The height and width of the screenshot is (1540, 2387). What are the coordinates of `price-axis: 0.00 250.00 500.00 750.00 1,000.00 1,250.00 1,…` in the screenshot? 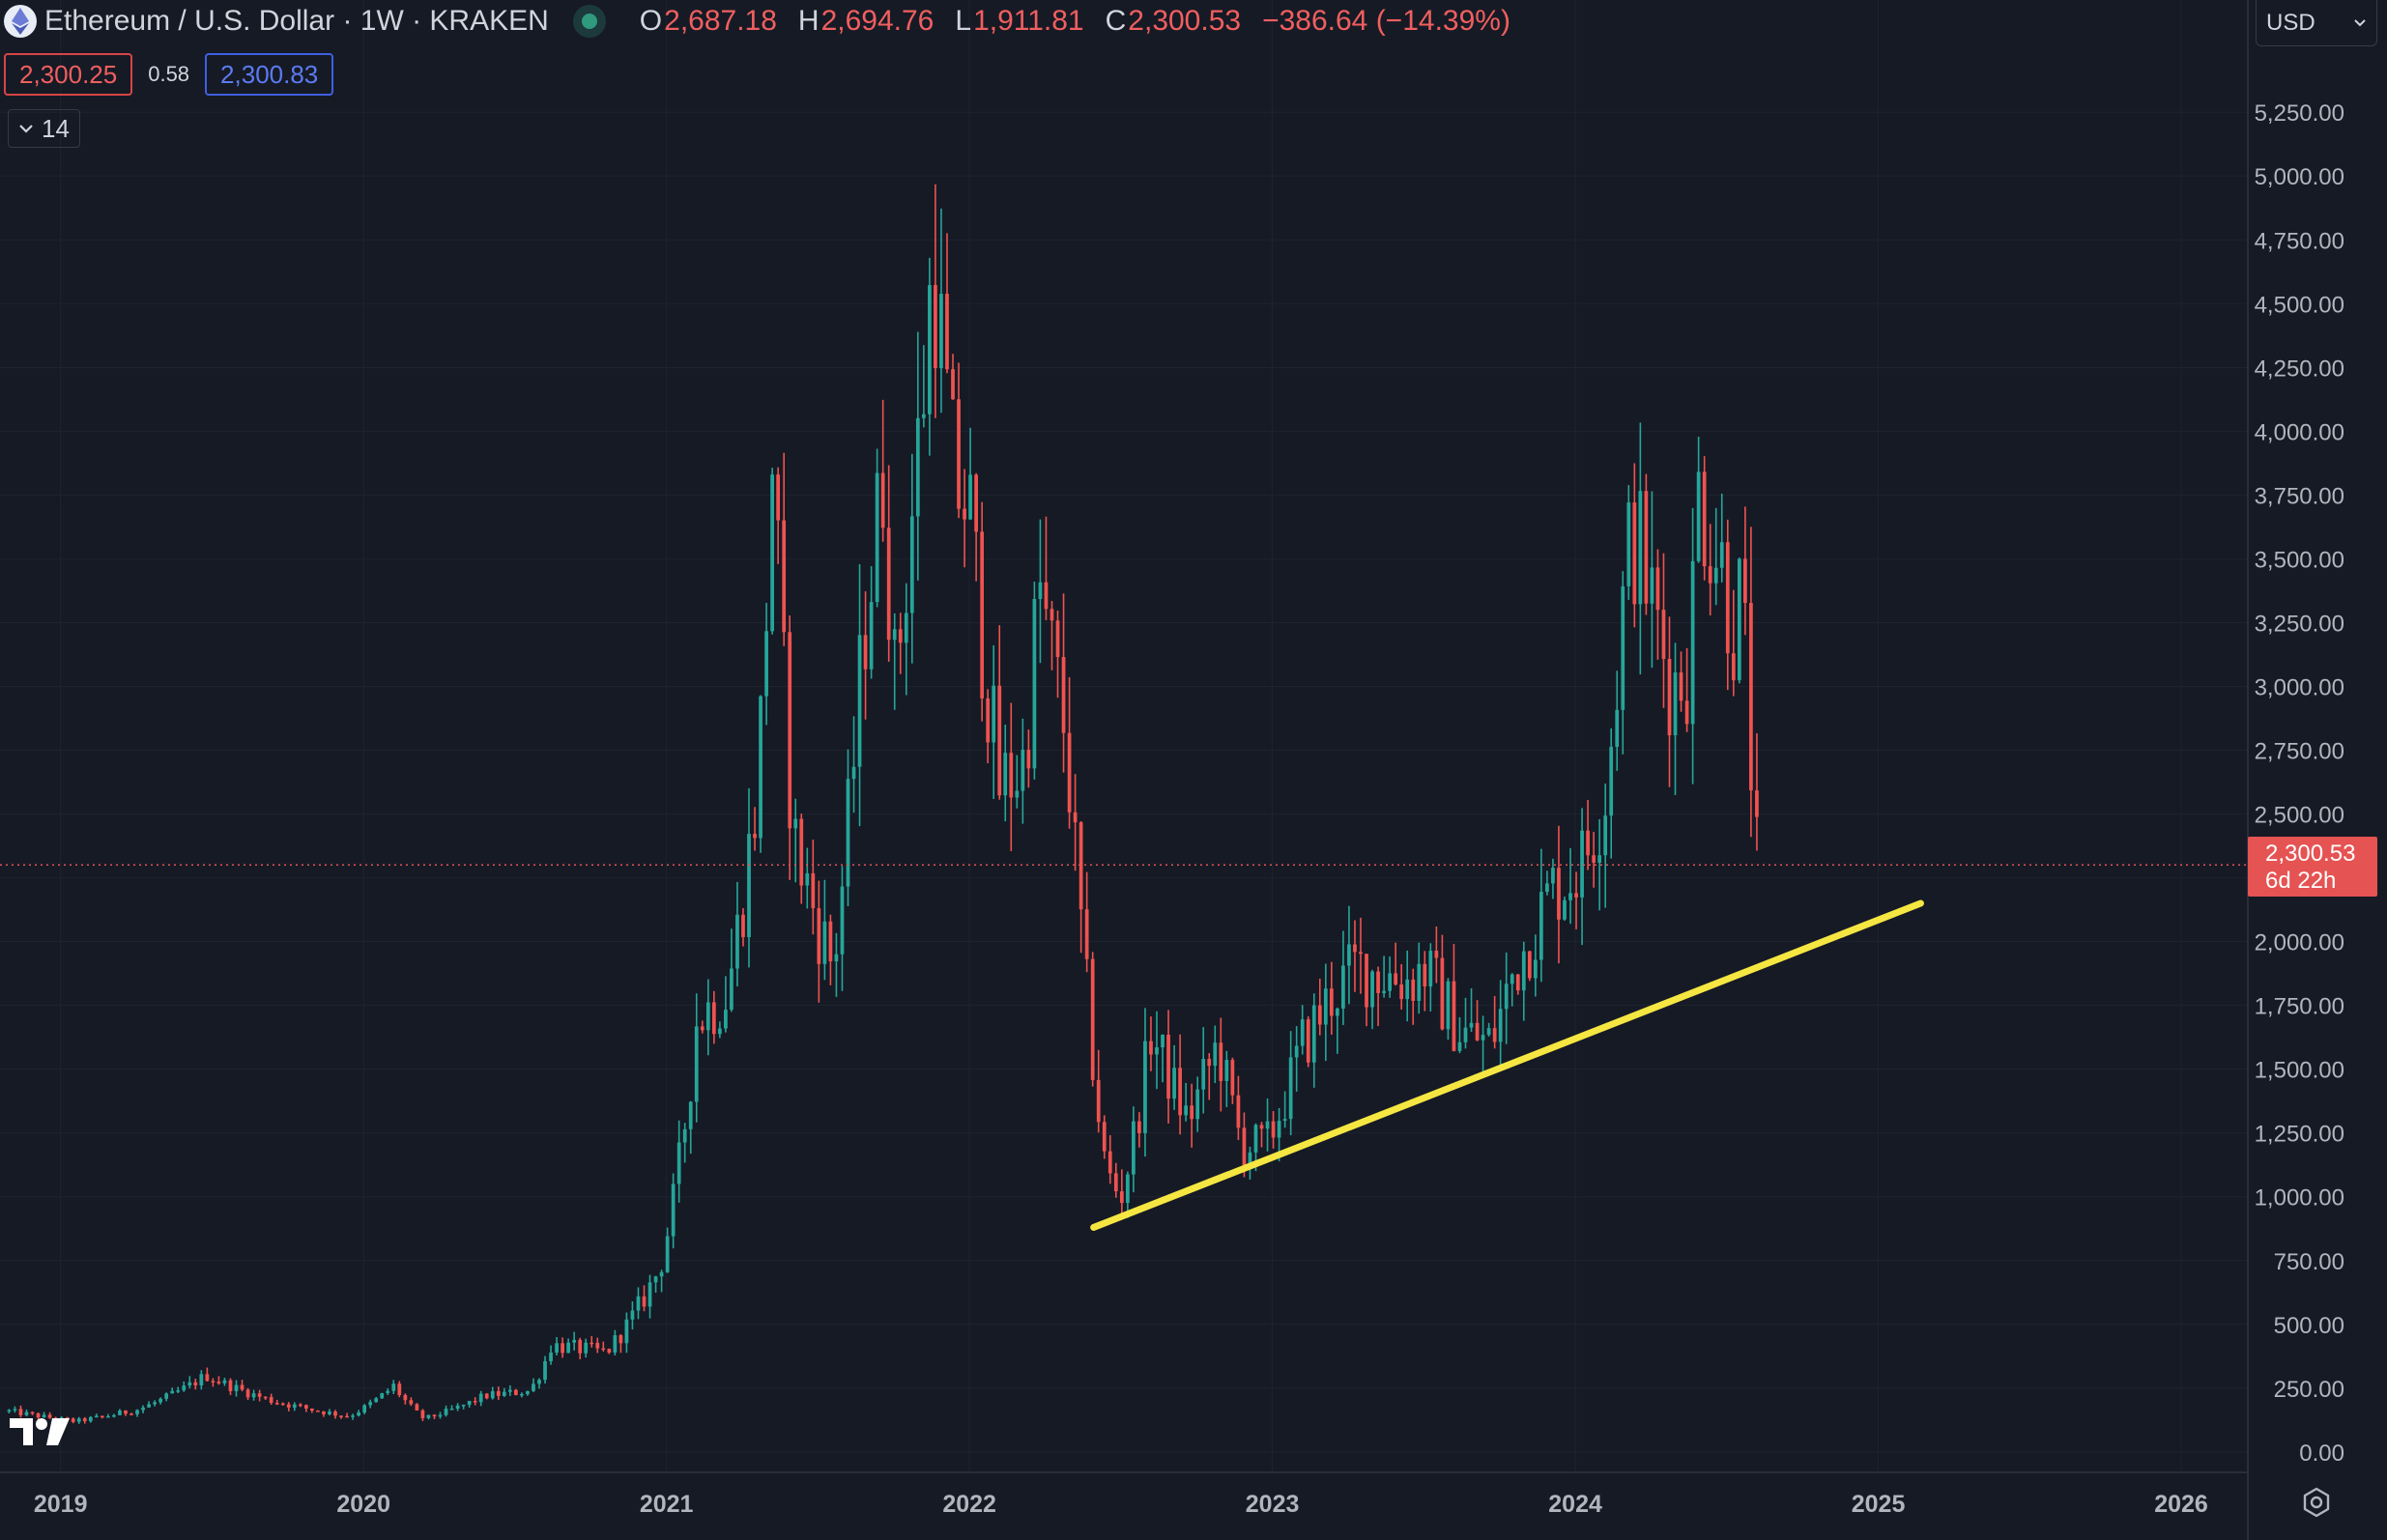 It's located at (2299, 783).